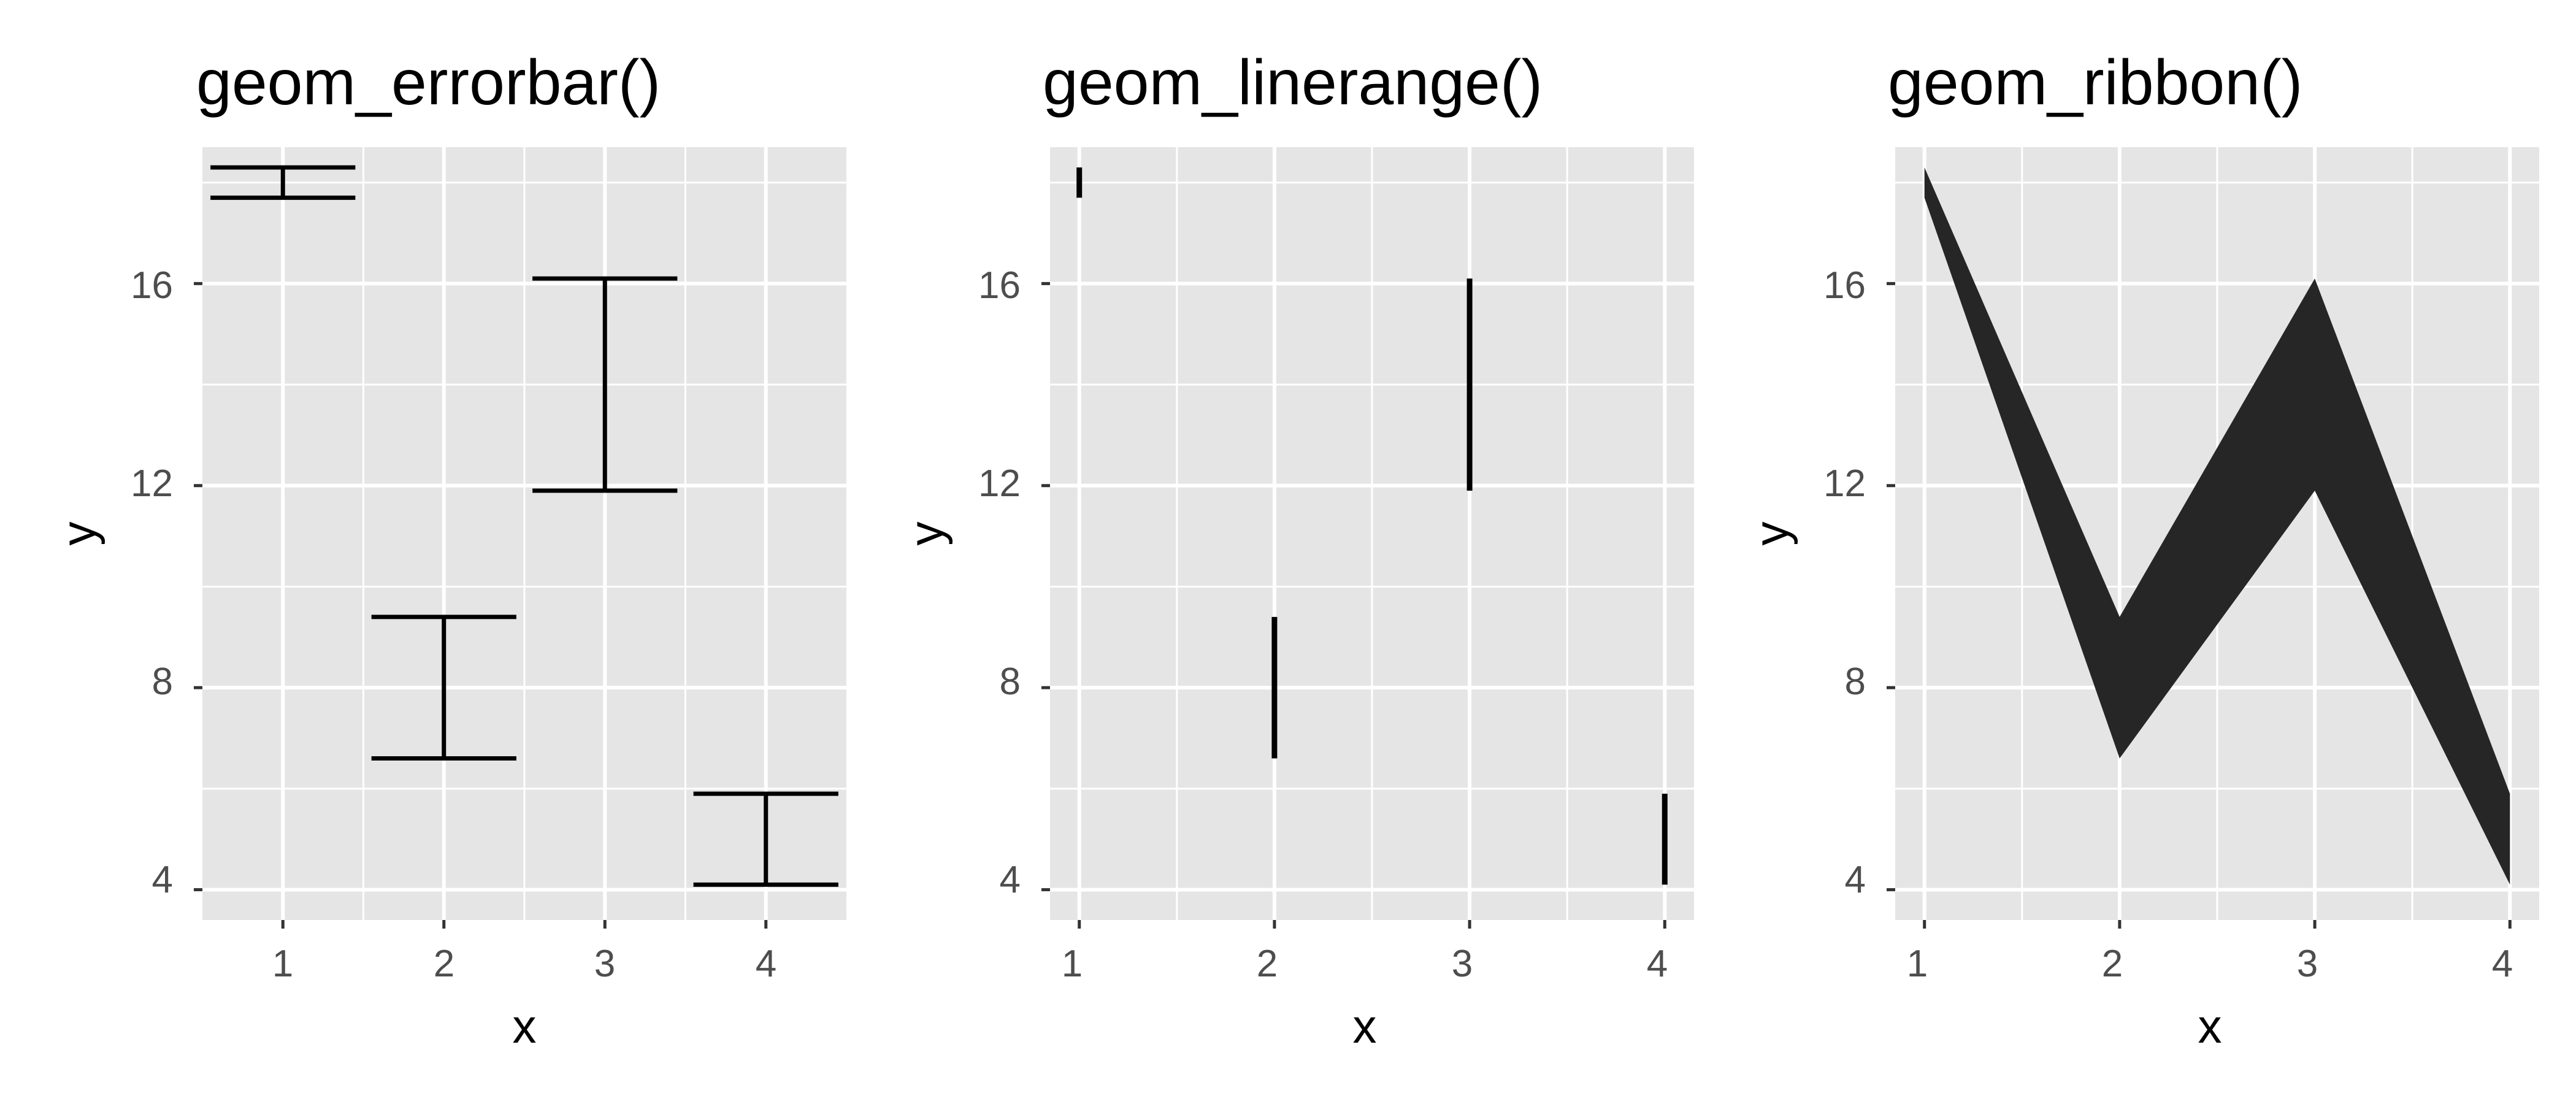 The width and height of the screenshot is (2576, 1104). I want to click on panel-title: geom_ribbon(), so click(2095, 82).